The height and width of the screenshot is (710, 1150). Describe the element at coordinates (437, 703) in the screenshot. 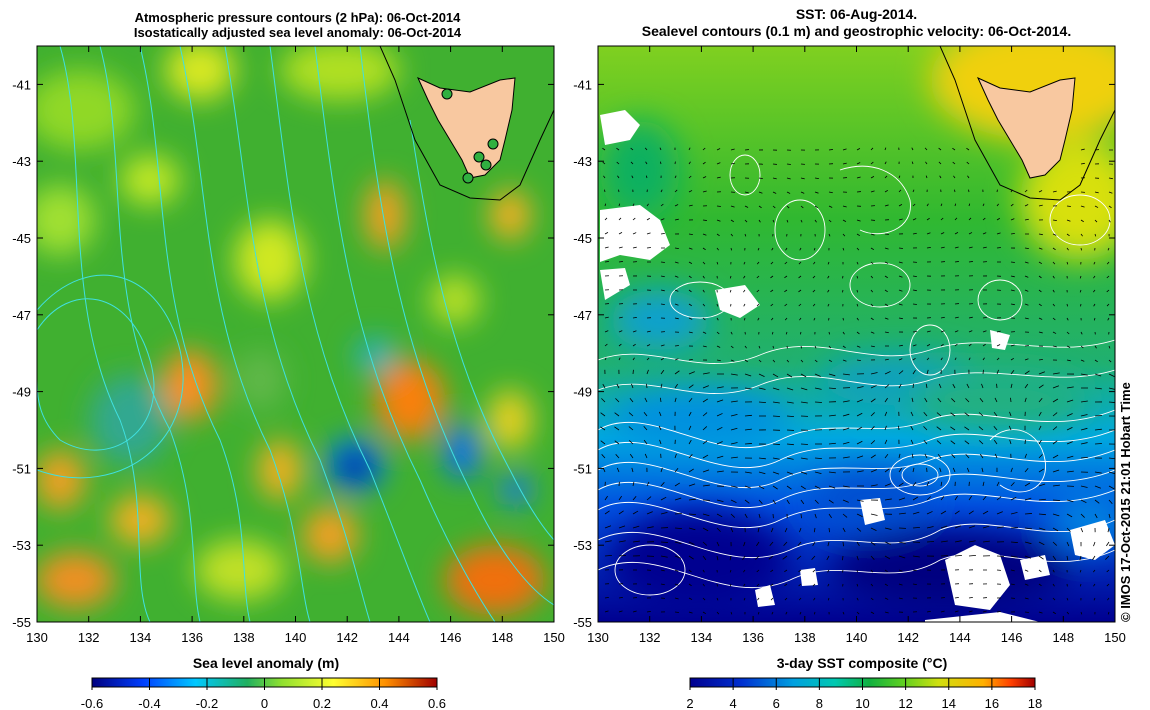

I see `sla-colorbar-tick-label: 0.6` at that location.